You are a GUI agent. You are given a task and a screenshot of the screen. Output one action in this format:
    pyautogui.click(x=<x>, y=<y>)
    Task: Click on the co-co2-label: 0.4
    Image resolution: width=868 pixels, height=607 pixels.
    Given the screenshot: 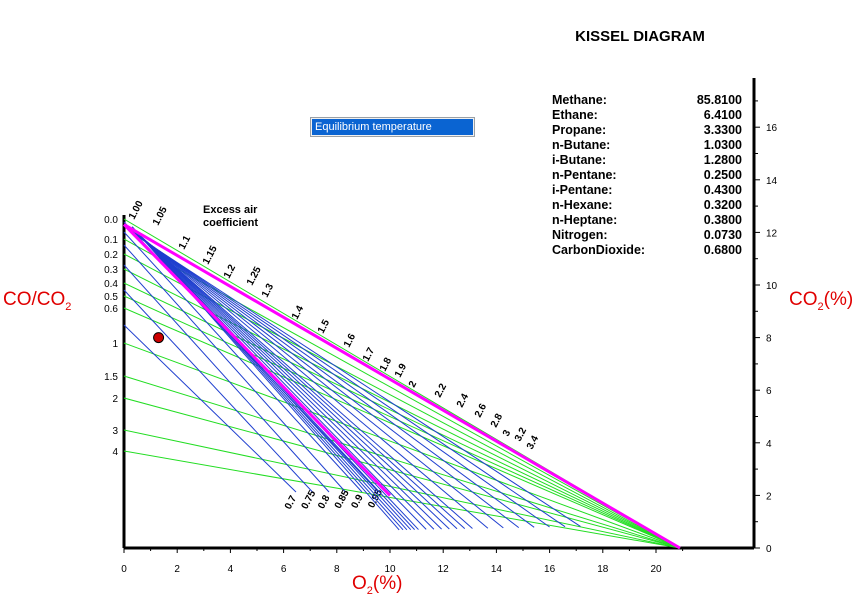 What is the action you would take?
    pyautogui.click(x=111, y=284)
    